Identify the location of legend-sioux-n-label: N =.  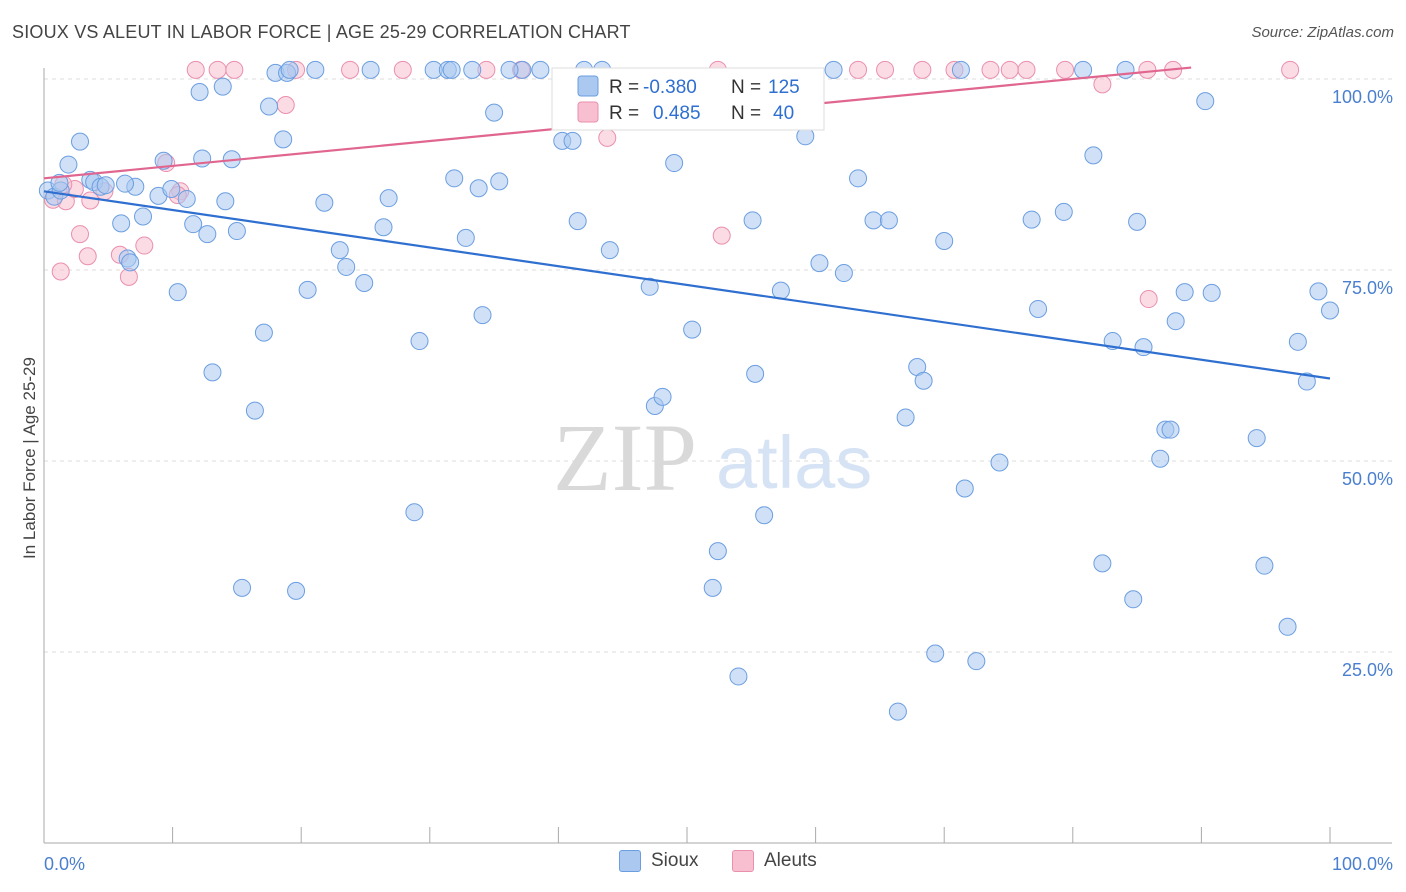
(746, 87).